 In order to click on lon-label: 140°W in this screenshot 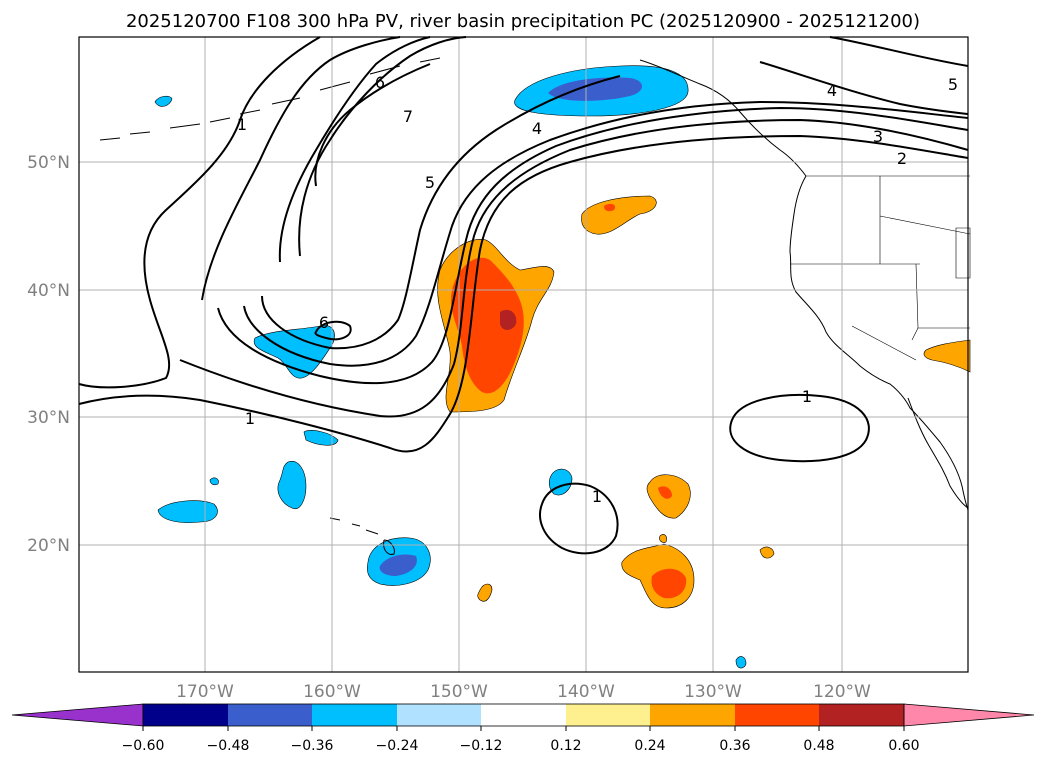, I will do `click(586, 692)`.